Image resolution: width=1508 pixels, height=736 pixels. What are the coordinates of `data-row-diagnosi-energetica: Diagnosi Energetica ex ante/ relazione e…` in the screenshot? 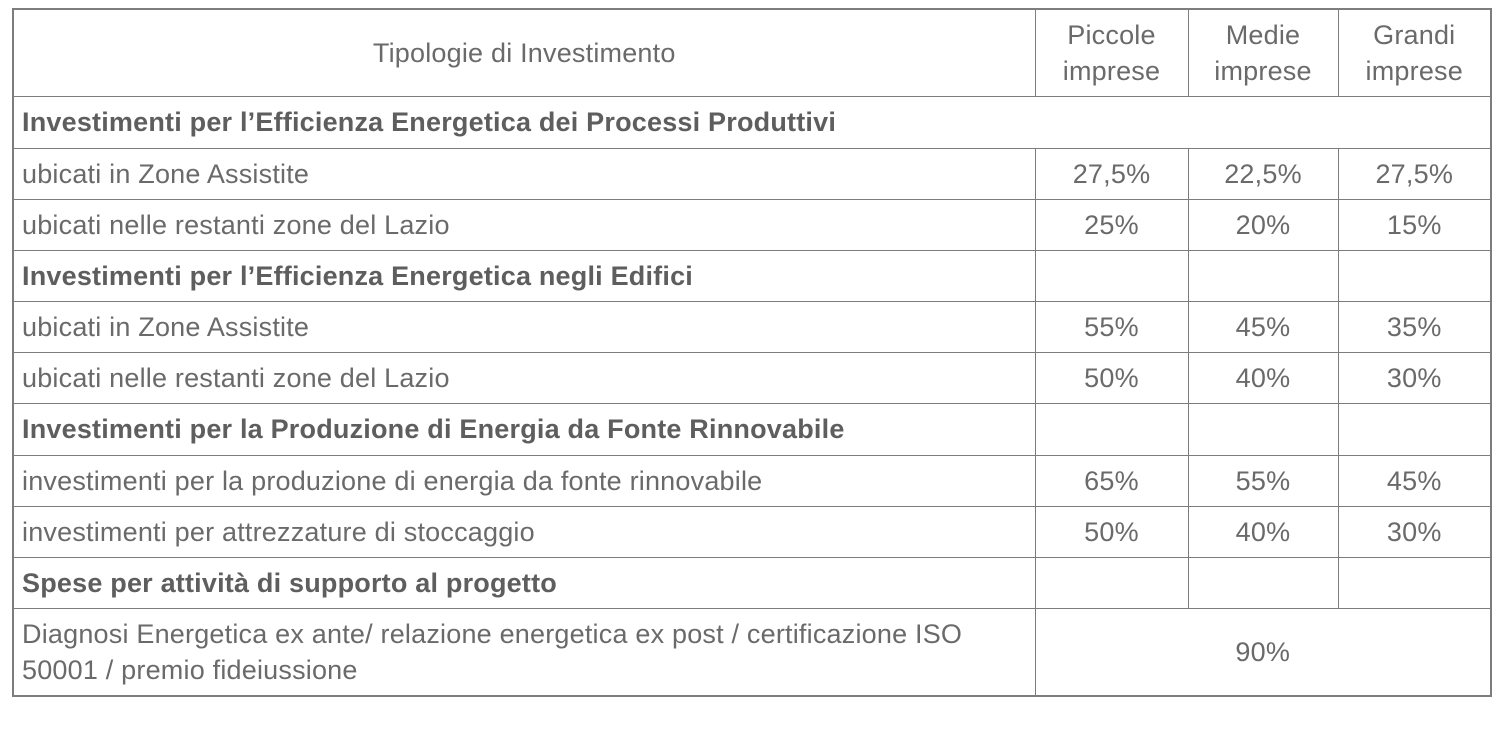 It's located at (752, 652).